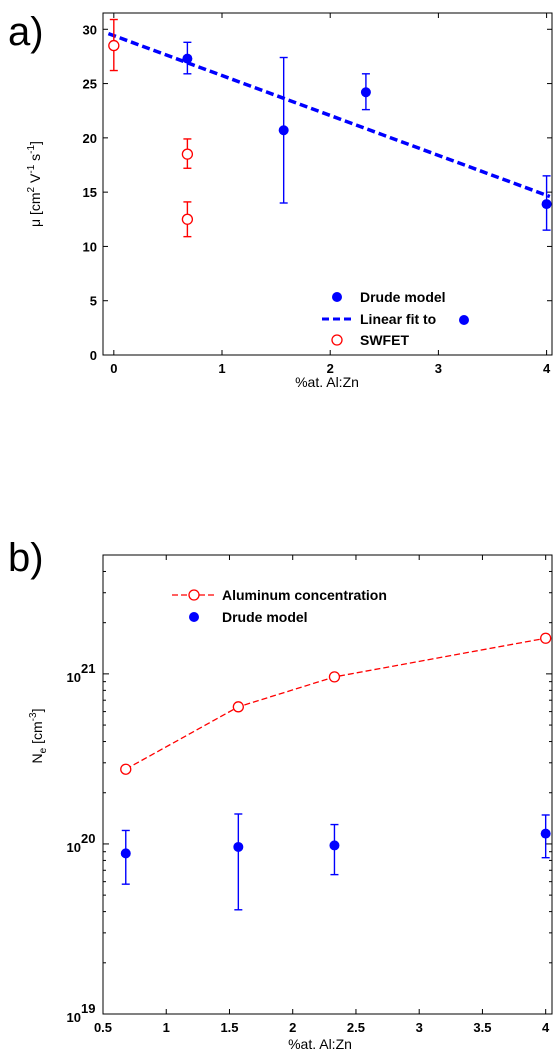 Image resolution: width=556 pixels, height=1053 pixels. Describe the element at coordinates (113, 368) in the screenshot. I see `x-tick-label-a: 0` at that location.